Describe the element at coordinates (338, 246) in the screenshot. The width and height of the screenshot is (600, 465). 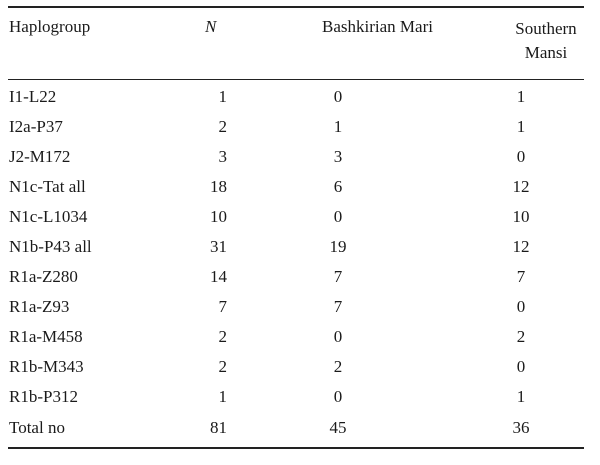
I see `cell-bashkirian-mari: 19` at that location.